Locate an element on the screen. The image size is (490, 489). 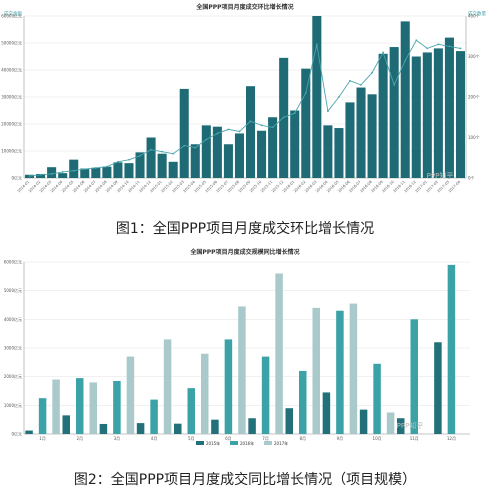
legend-label: 2015年 is located at coordinates (213, 443).